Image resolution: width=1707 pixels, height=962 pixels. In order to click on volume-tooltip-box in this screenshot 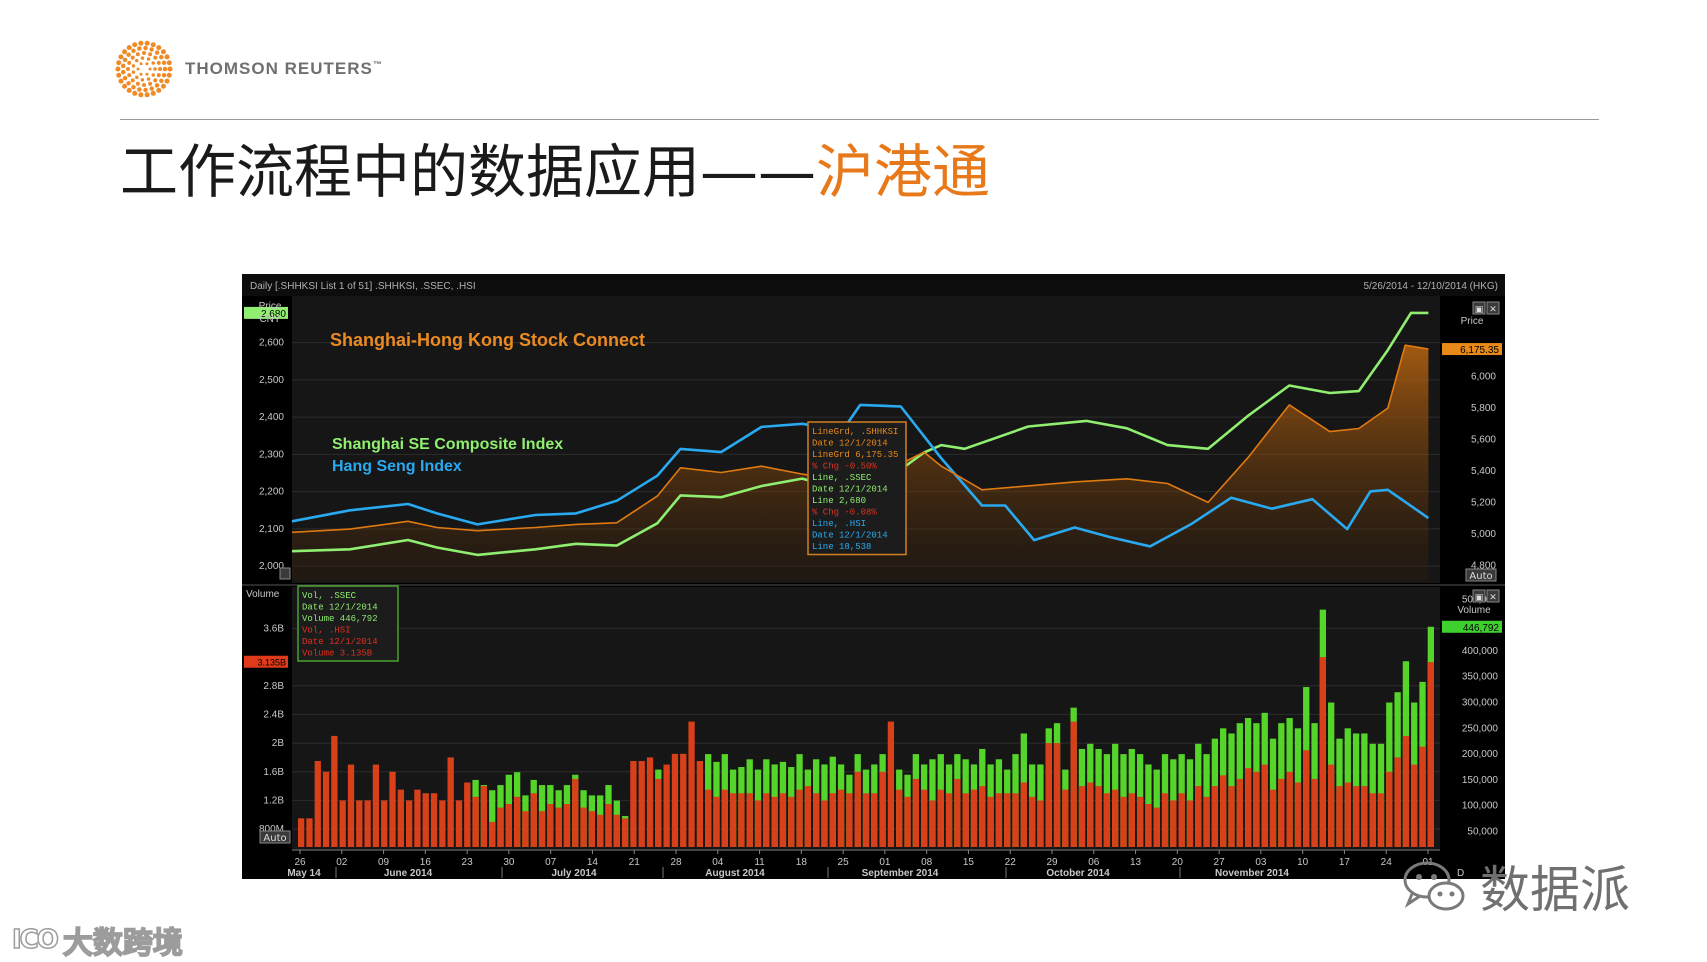, I will do `click(348, 623)`.